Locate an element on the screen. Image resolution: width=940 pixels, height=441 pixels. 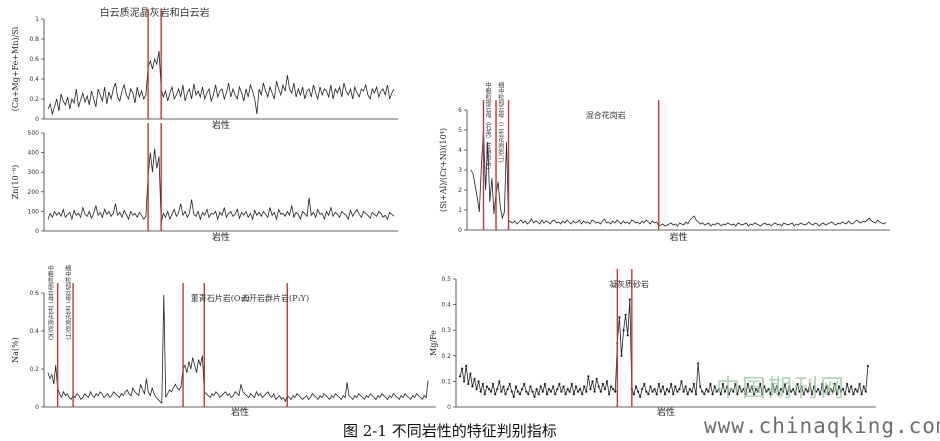
chart-5-y-tick-label: 0.2 is located at coordinates (446, 356).